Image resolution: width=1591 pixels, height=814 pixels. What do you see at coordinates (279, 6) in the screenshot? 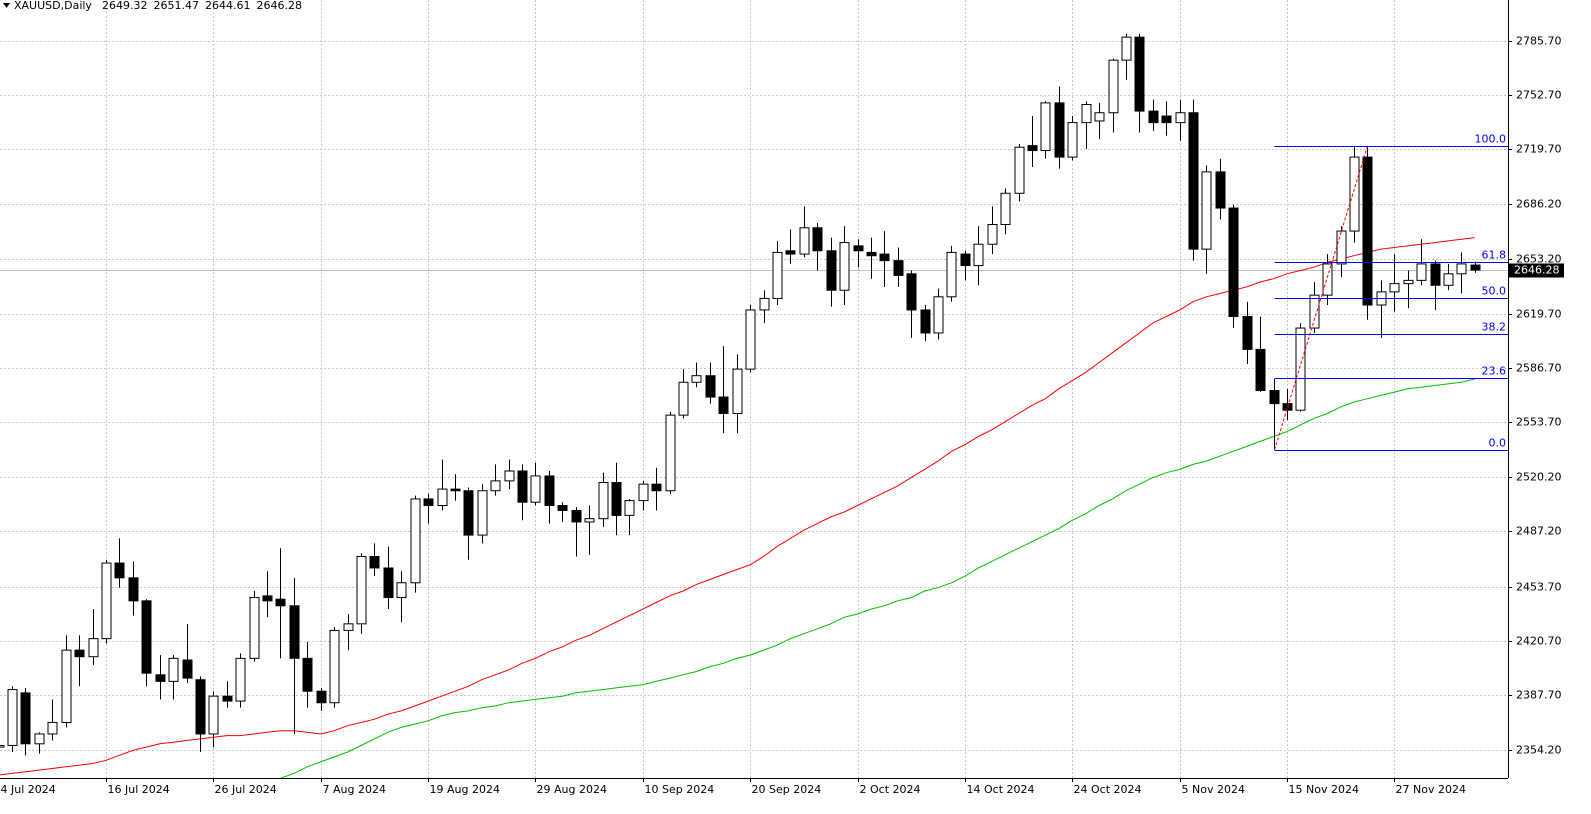
I see `header-close: 2646.28` at bounding box center [279, 6].